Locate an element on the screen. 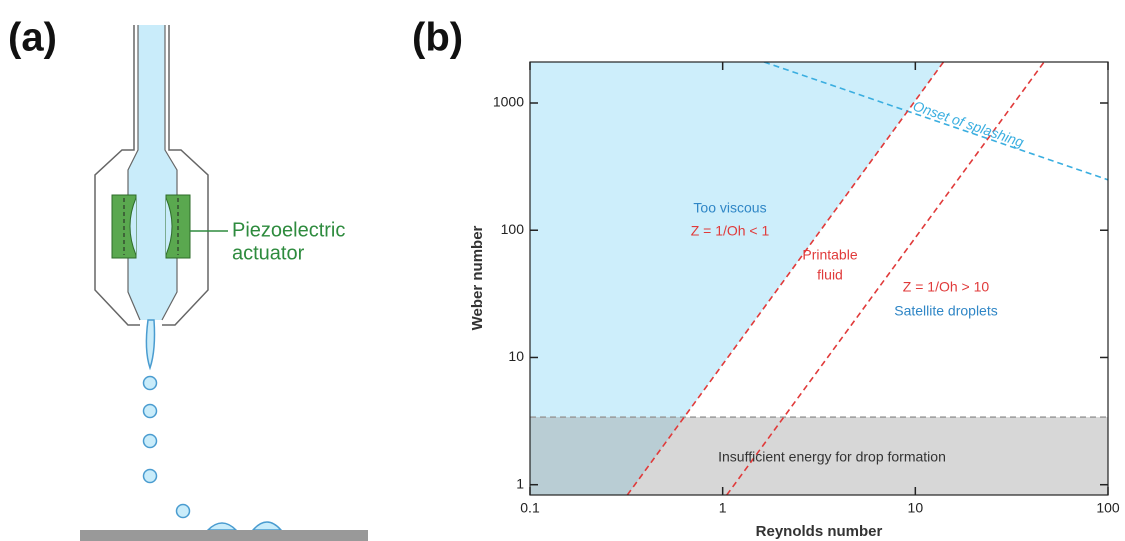  y-axis-label: Weber number is located at coordinates (477, 277).